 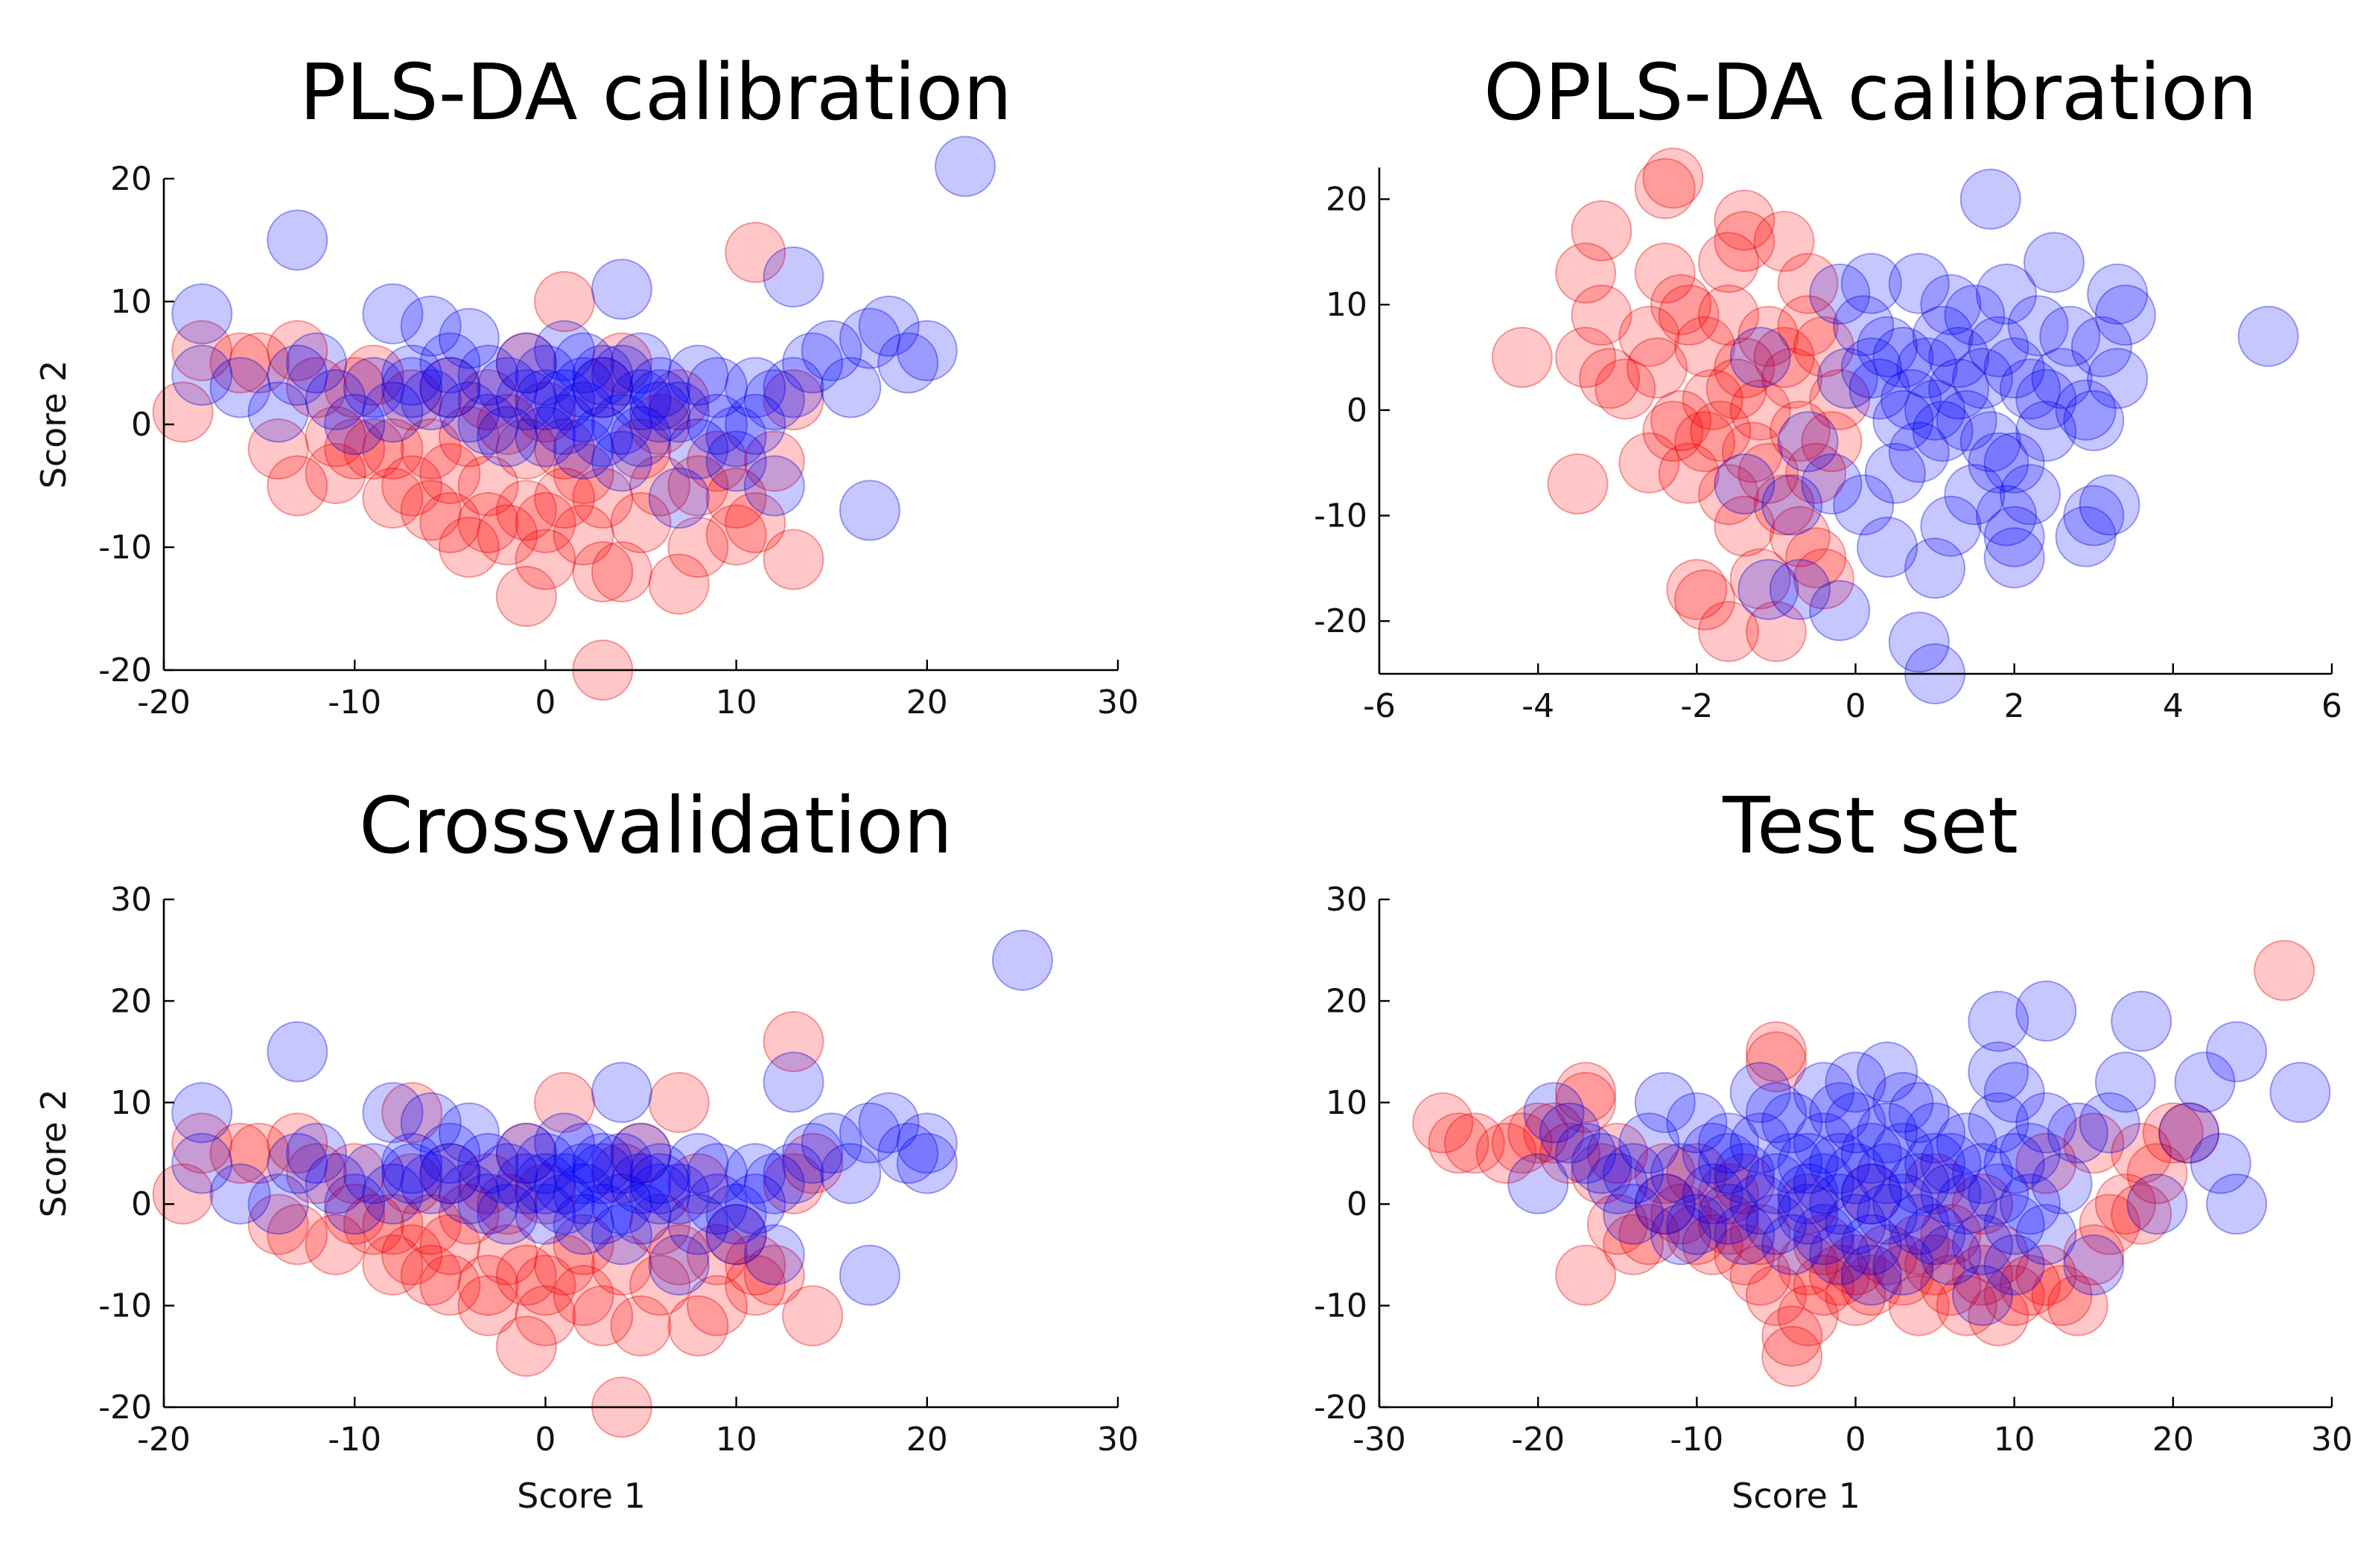 What do you see at coordinates (131, 302) in the screenshot?
I see `y-tick-label: 10` at bounding box center [131, 302].